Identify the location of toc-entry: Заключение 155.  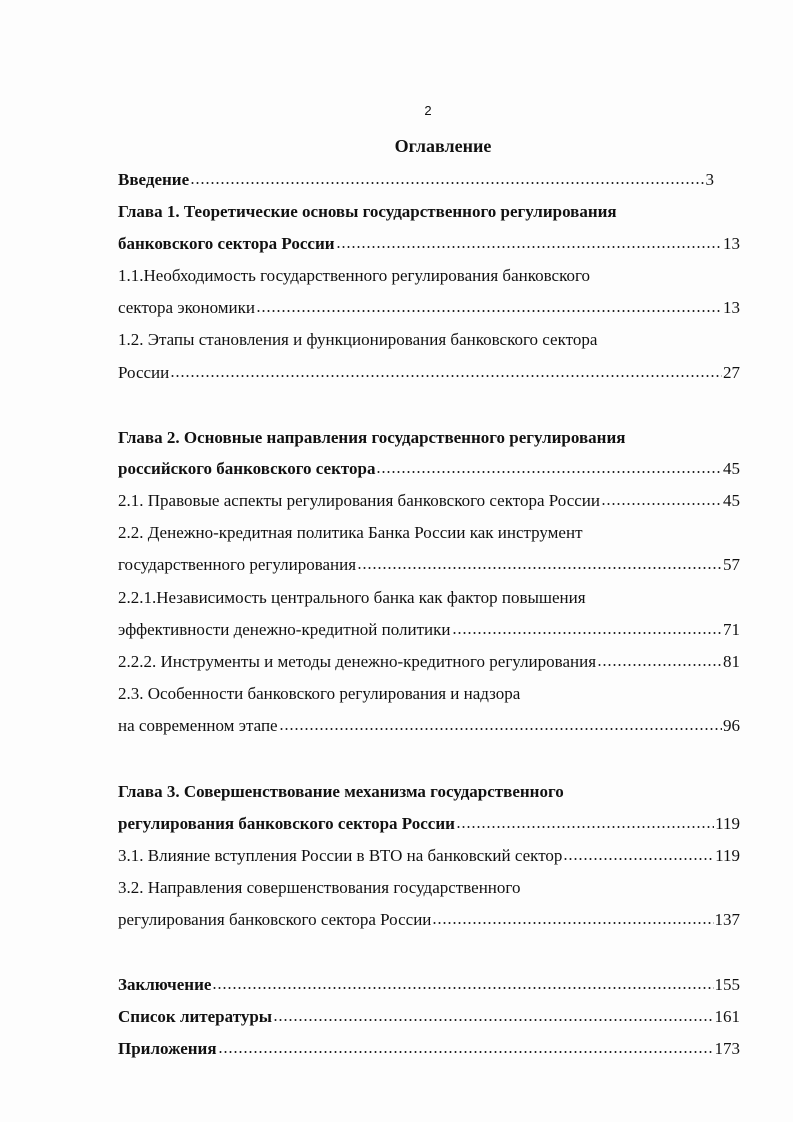
(429, 986).